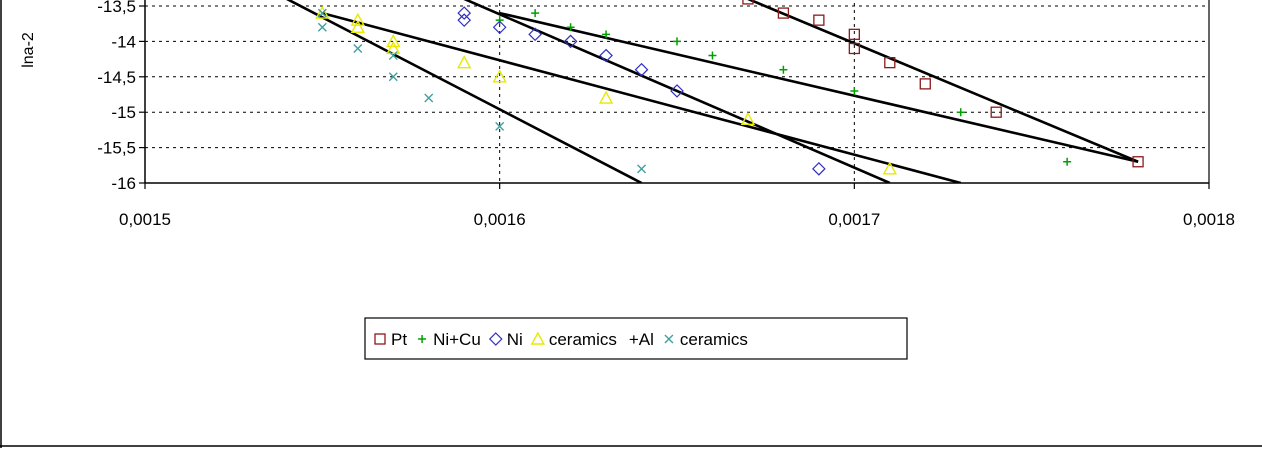 The image size is (1262, 453). I want to click on x-tick-label: 0,0017, so click(854, 219).